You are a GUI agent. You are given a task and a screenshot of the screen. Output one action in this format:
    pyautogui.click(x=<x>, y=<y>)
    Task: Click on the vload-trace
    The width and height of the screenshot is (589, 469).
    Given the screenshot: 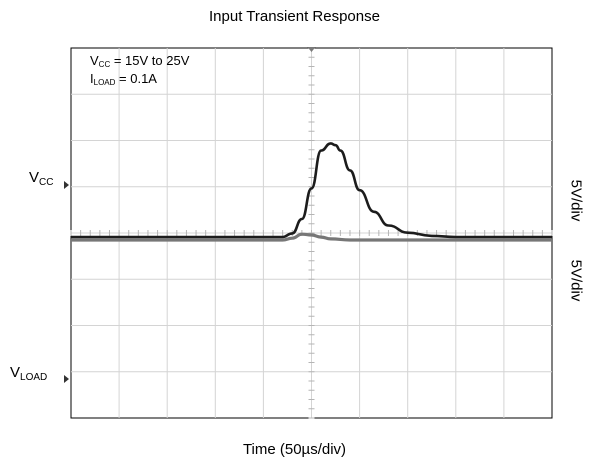 What is the action you would take?
    pyautogui.click(x=311, y=237)
    